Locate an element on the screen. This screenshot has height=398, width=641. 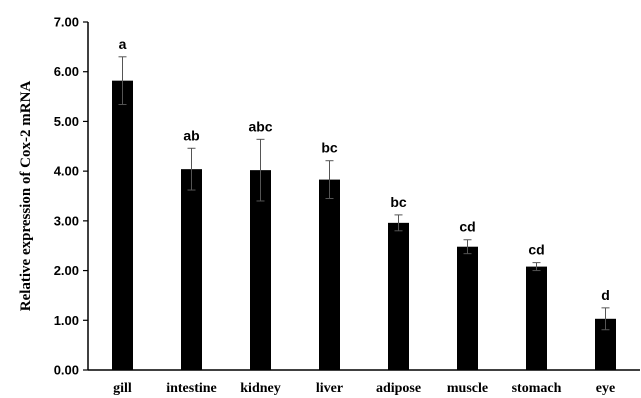
x-tick-label-kidney: kidney is located at coordinates (260, 388).